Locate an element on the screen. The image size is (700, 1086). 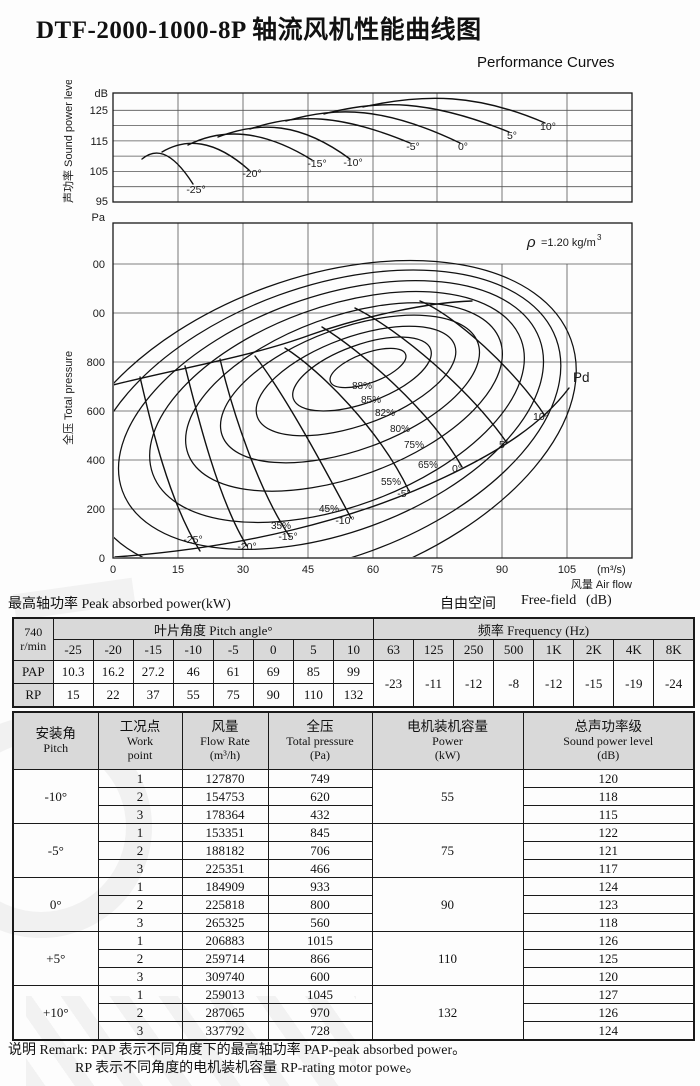
y-tick: 200 is located at coordinates (96, 510).